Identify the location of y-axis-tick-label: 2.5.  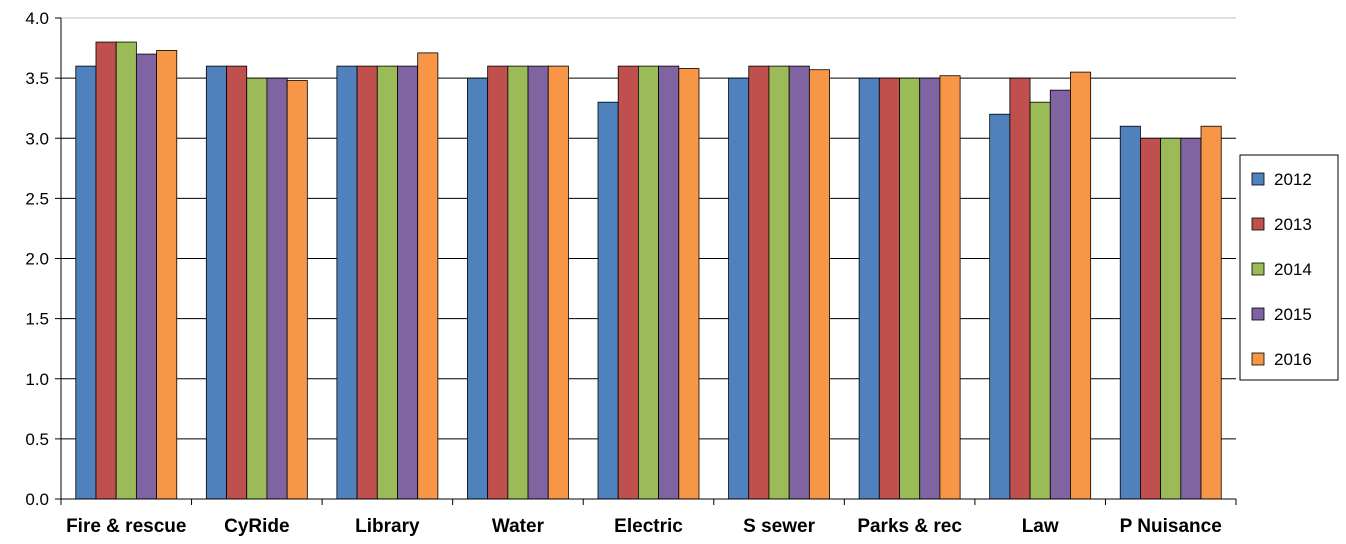
(37, 198).